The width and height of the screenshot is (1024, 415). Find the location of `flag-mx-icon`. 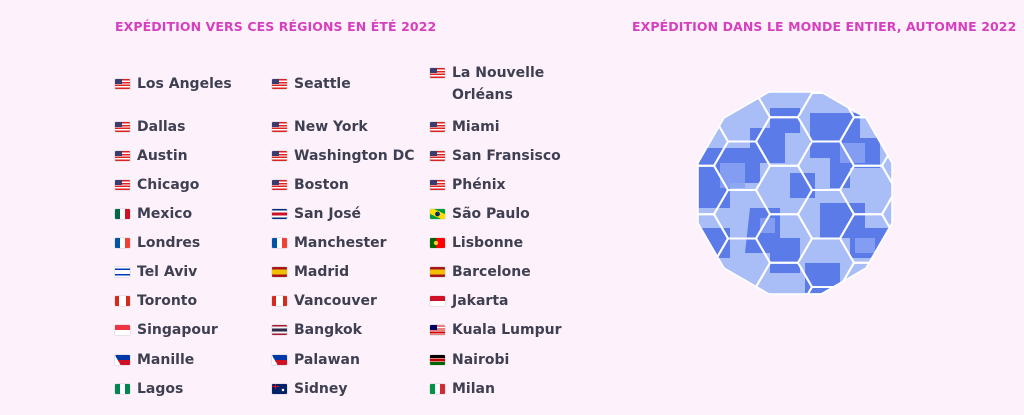

flag-mx-icon is located at coordinates (122, 214).